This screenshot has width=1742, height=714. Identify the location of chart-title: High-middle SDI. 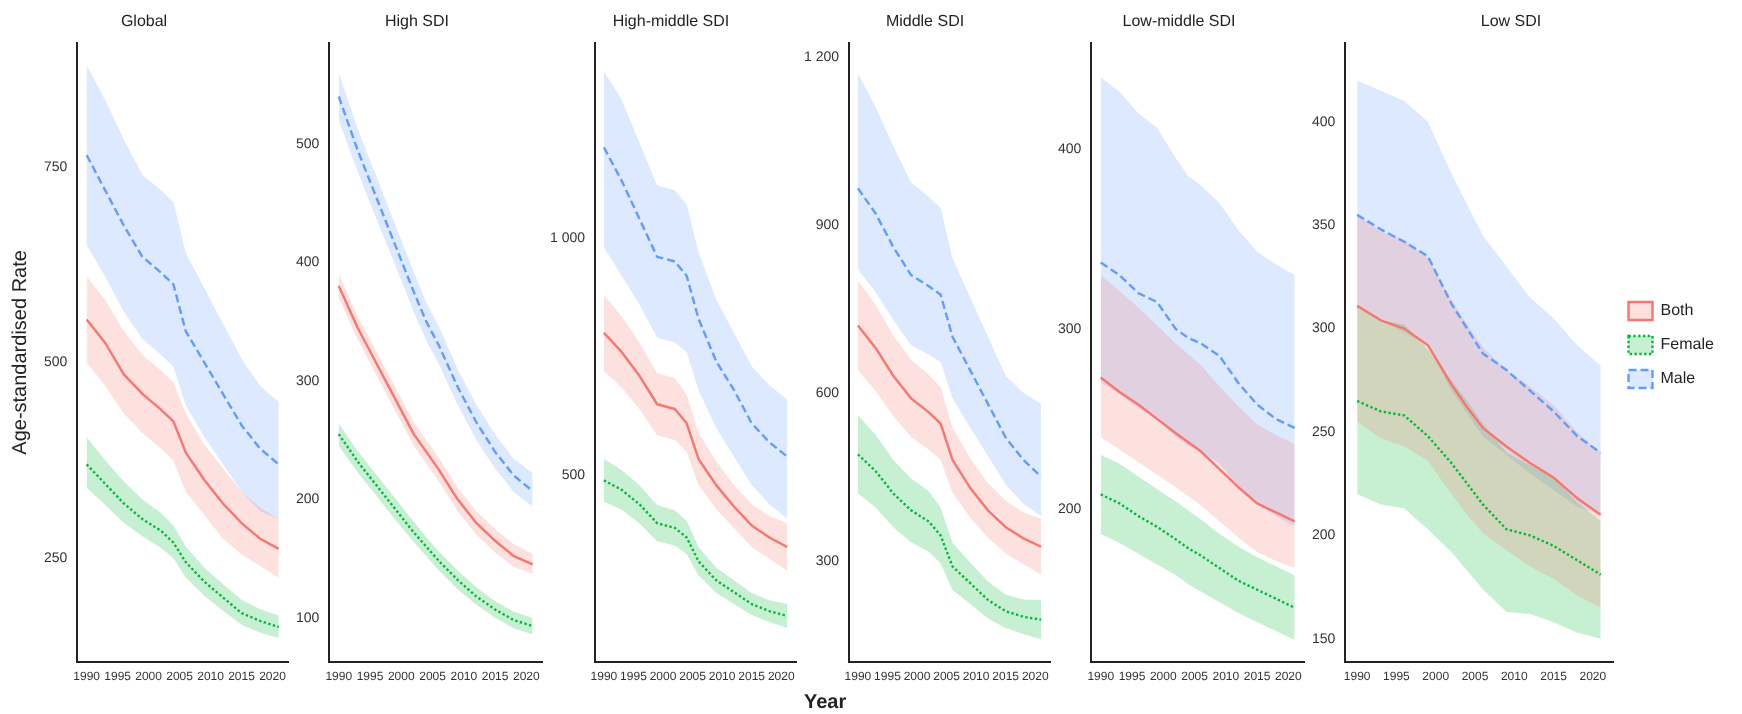
(671, 21).